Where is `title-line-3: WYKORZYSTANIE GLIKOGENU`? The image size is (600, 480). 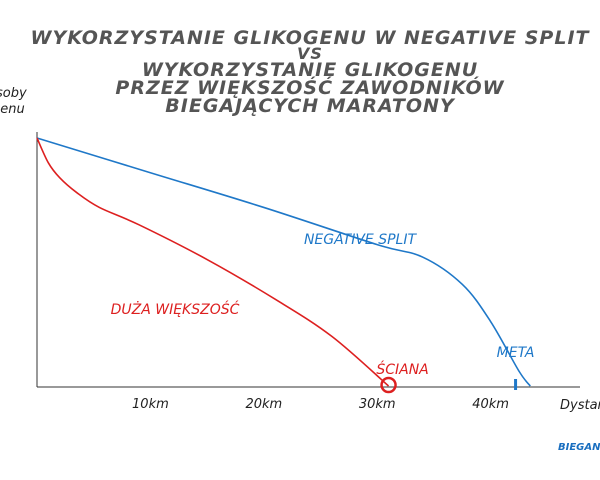
title-line-3: WYKORZYSTANIE GLIKOGENU is located at coordinates (310, 70).